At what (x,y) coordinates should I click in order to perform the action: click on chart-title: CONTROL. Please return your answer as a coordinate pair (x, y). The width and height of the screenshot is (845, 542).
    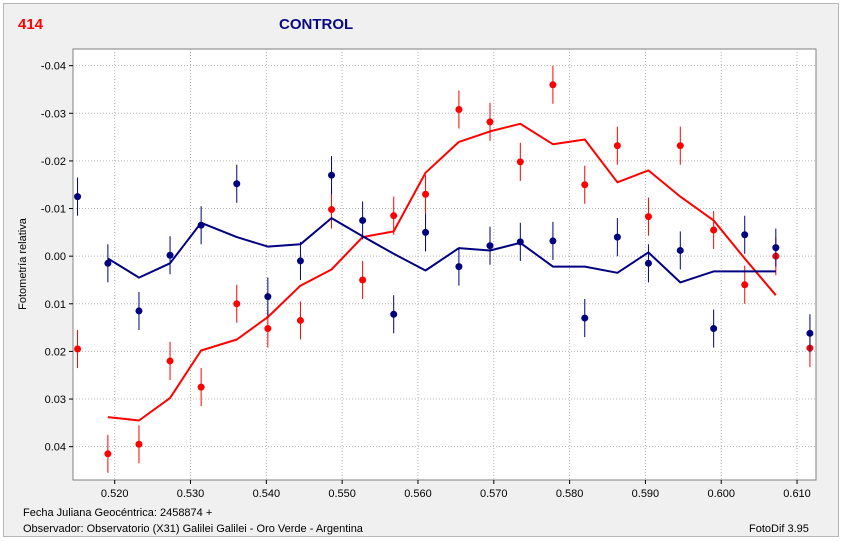
    Looking at the image, I should click on (316, 24).